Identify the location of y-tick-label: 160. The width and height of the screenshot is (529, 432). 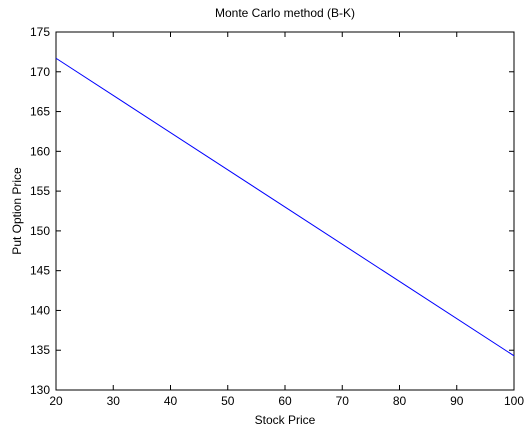
(40, 151).